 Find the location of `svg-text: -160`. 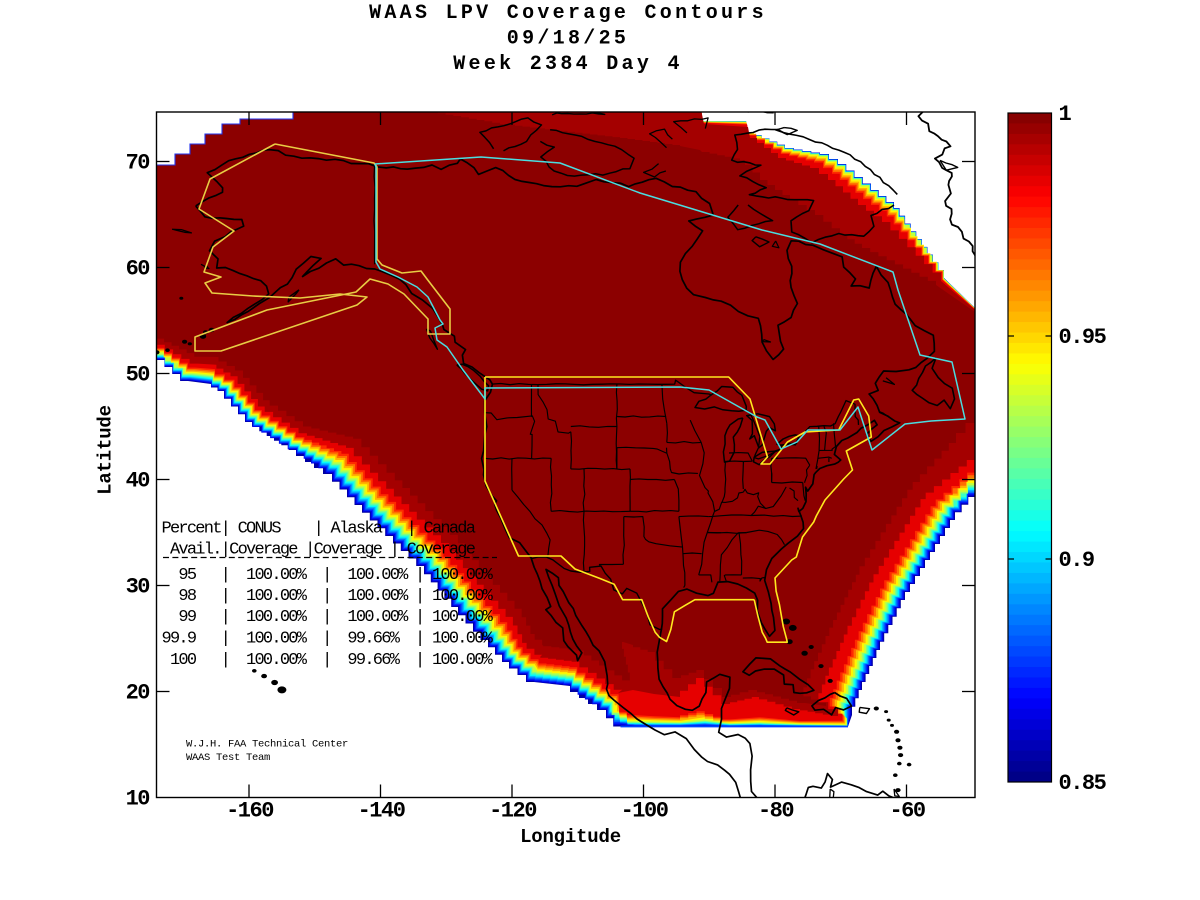

svg-text: -160 is located at coordinates (249, 811).